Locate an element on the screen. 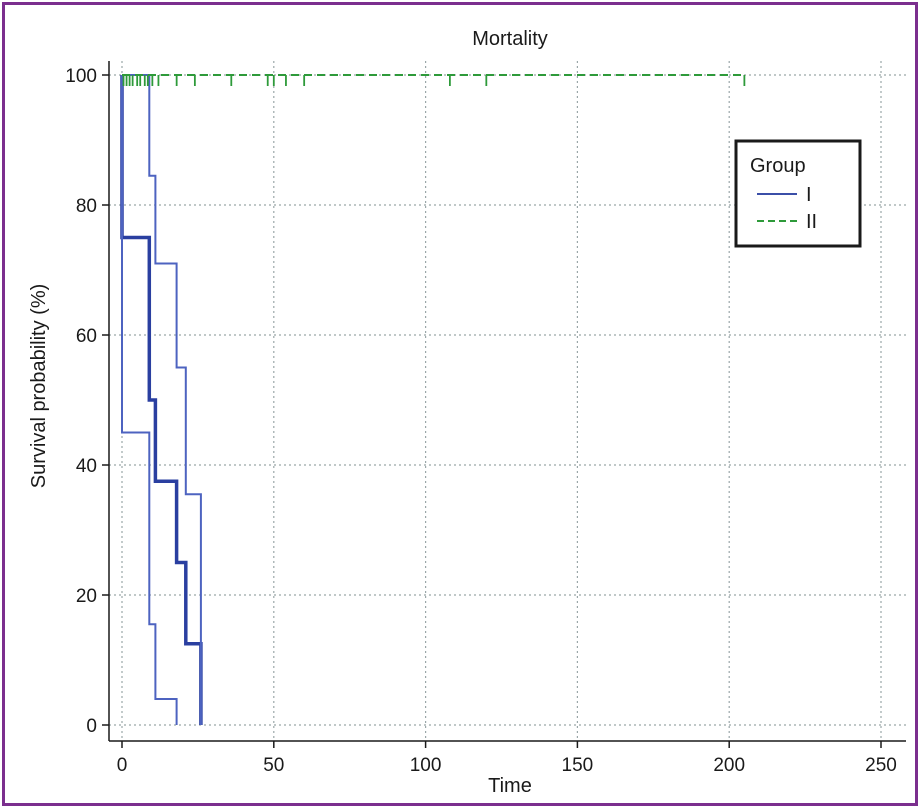  y-tick-label: 60 is located at coordinates (86, 336).